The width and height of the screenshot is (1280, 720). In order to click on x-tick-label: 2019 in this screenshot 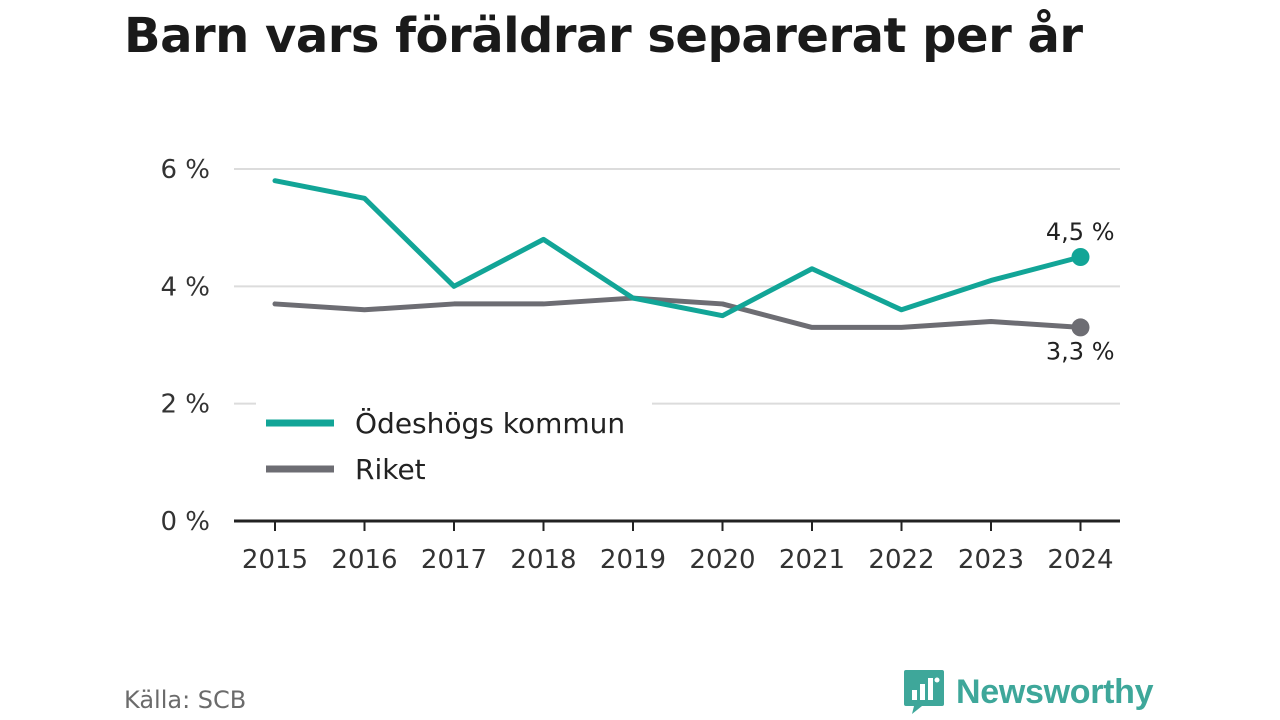, I will do `click(633, 560)`.